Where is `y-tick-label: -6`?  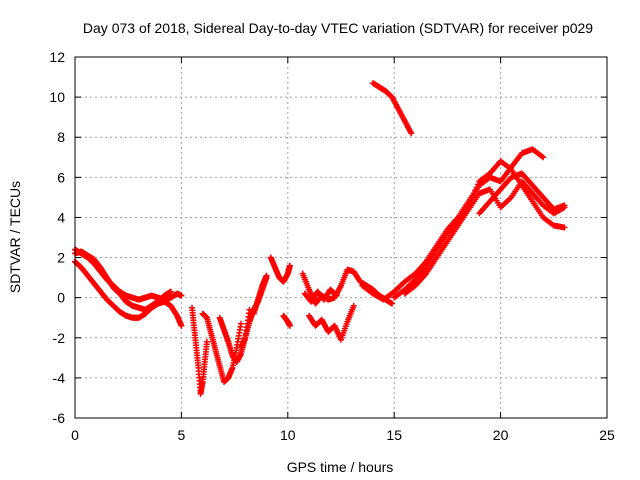
y-tick-label: -6 is located at coordinates (59, 418).